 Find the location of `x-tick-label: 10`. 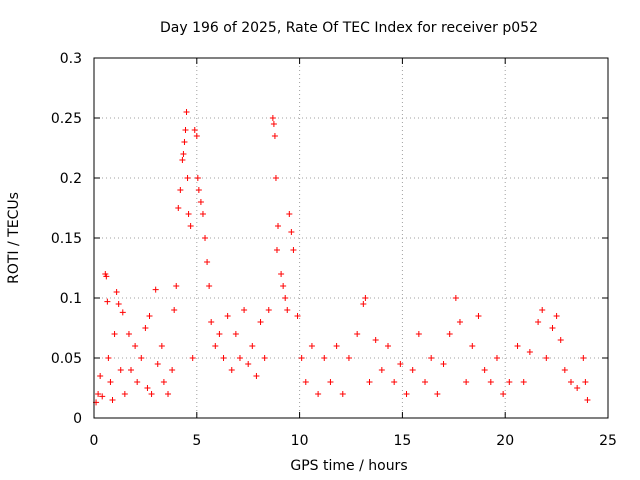

x-tick-label: 10 is located at coordinates (300, 441).